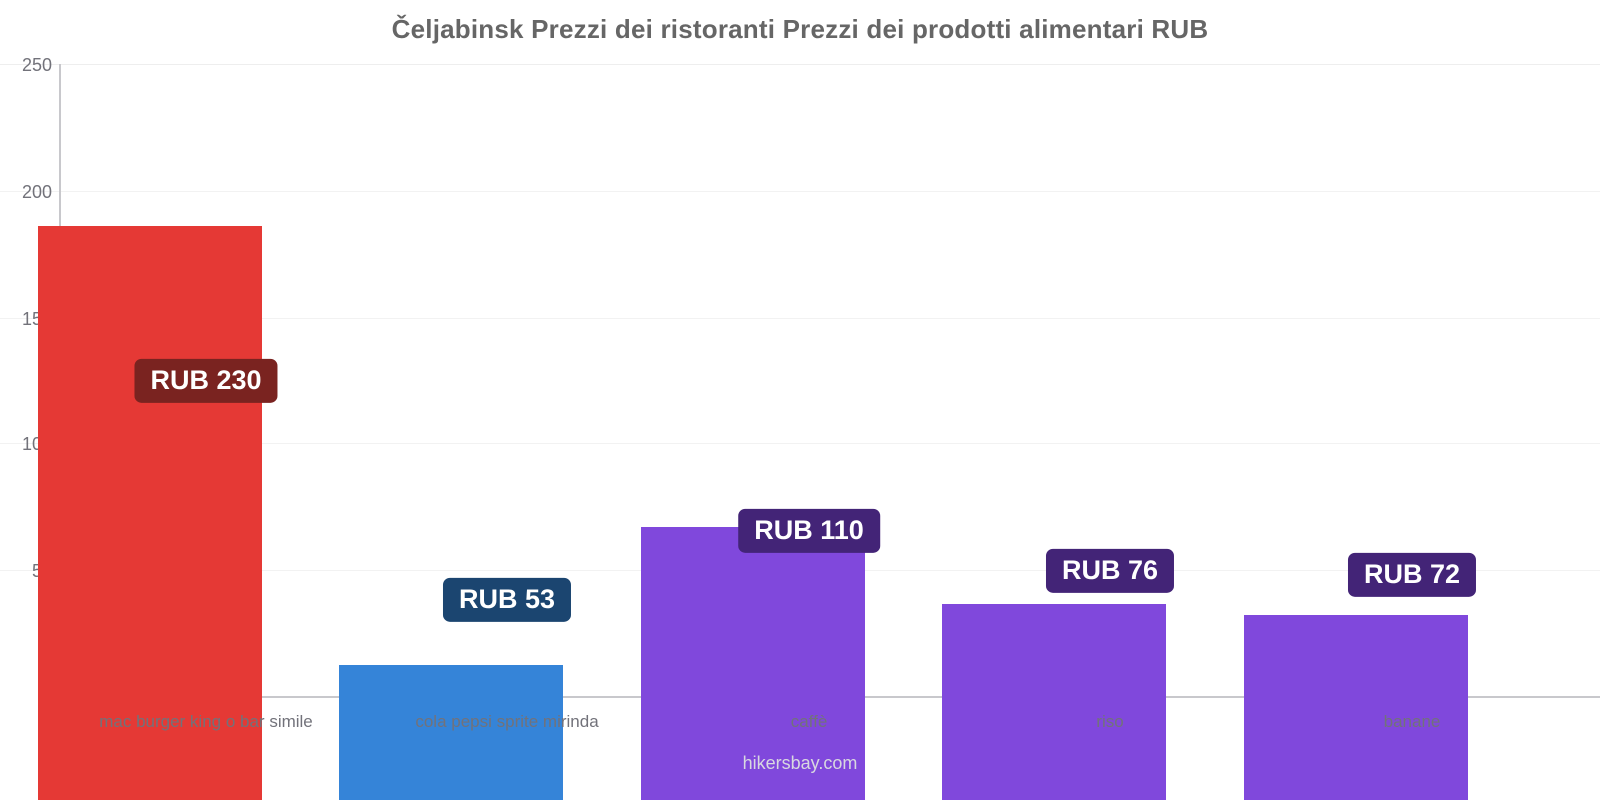 The width and height of the screenshot is (1600, 800). Describe the element at coordinates (206, 381) in the screenshot. I see `value-label-mac-burger-king-o-bar-simile: RUB 230` at that location.